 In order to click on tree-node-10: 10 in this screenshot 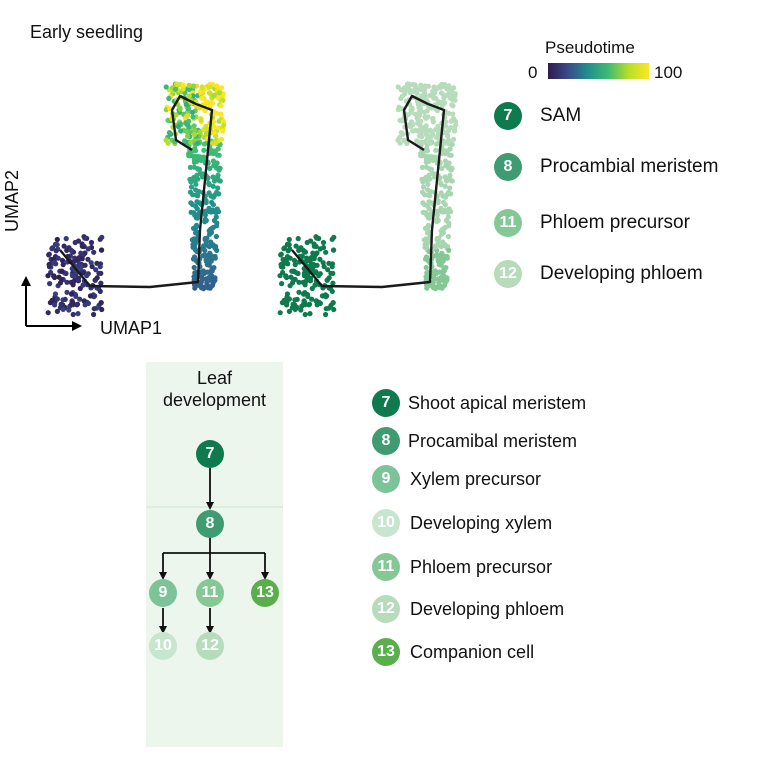, I will do `click(163, 646)`.